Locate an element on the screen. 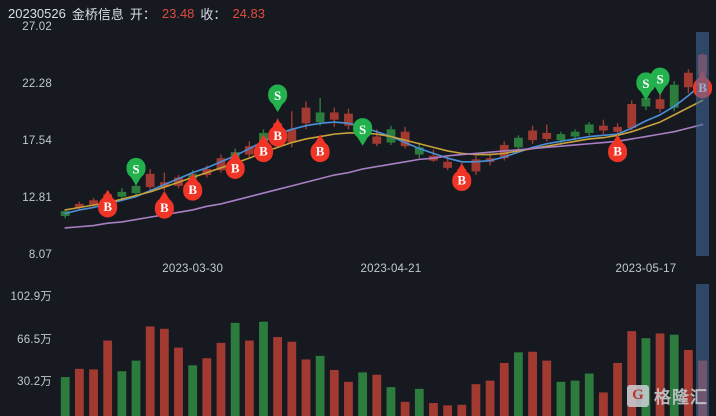  date-tick-label: 2023-03-30 is located at coordinates (193, 269).